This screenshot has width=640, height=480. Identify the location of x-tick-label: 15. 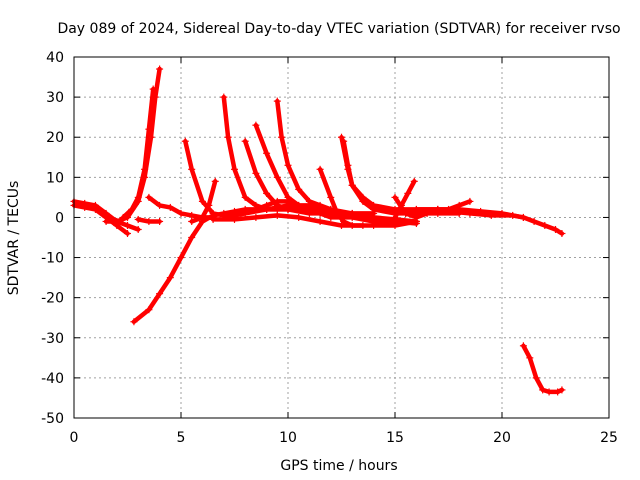
(395, 438).